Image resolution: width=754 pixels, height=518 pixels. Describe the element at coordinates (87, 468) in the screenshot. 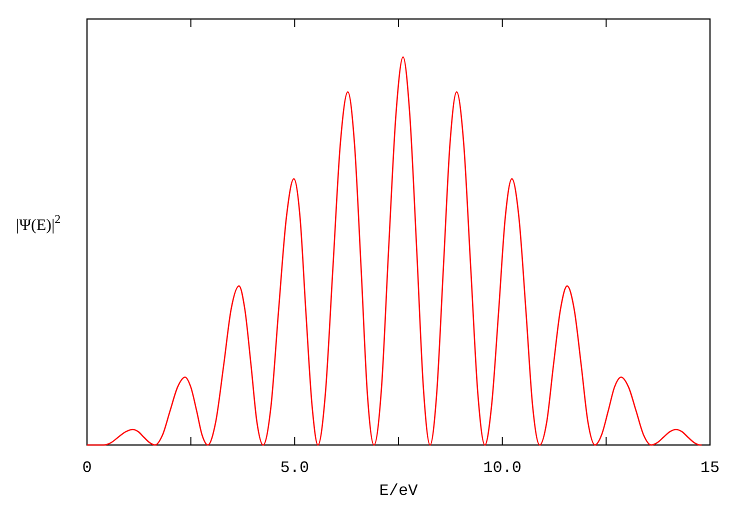

I see `x-tick-label: 0` at that location.